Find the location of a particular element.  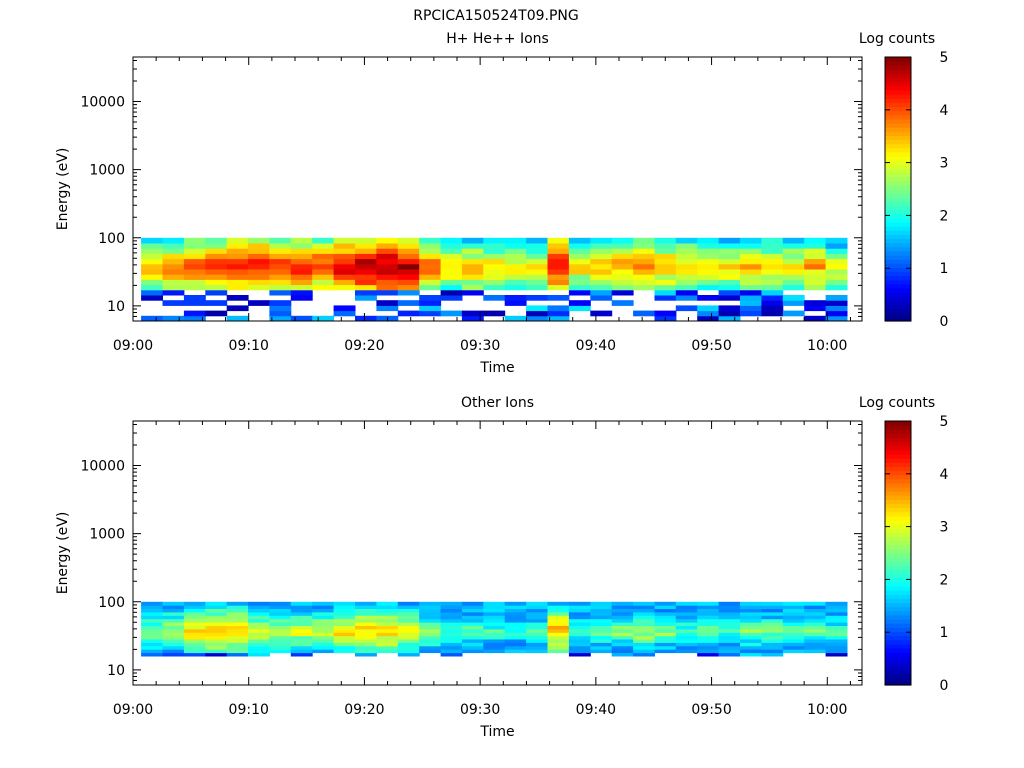

y-tick-label: 100 is located at coordinates (111, 239).